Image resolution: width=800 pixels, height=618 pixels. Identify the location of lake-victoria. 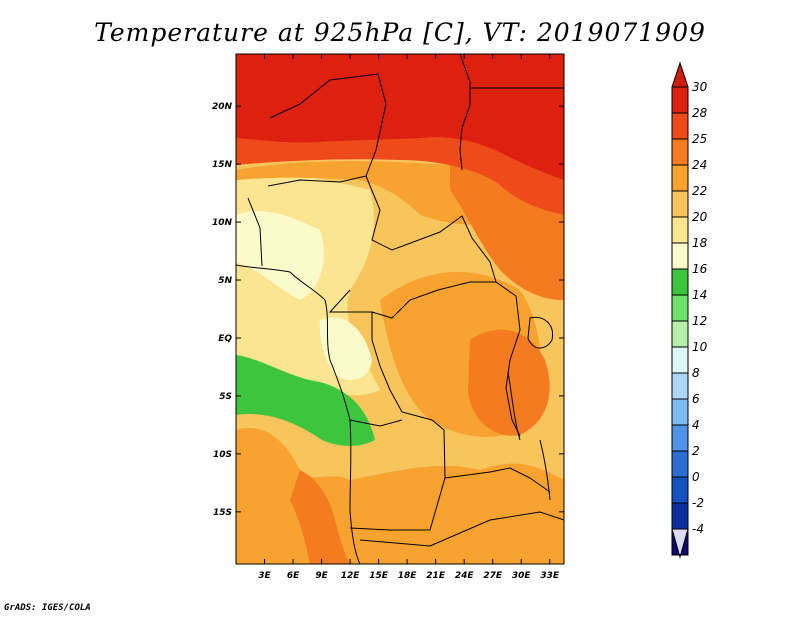
(540, 332).